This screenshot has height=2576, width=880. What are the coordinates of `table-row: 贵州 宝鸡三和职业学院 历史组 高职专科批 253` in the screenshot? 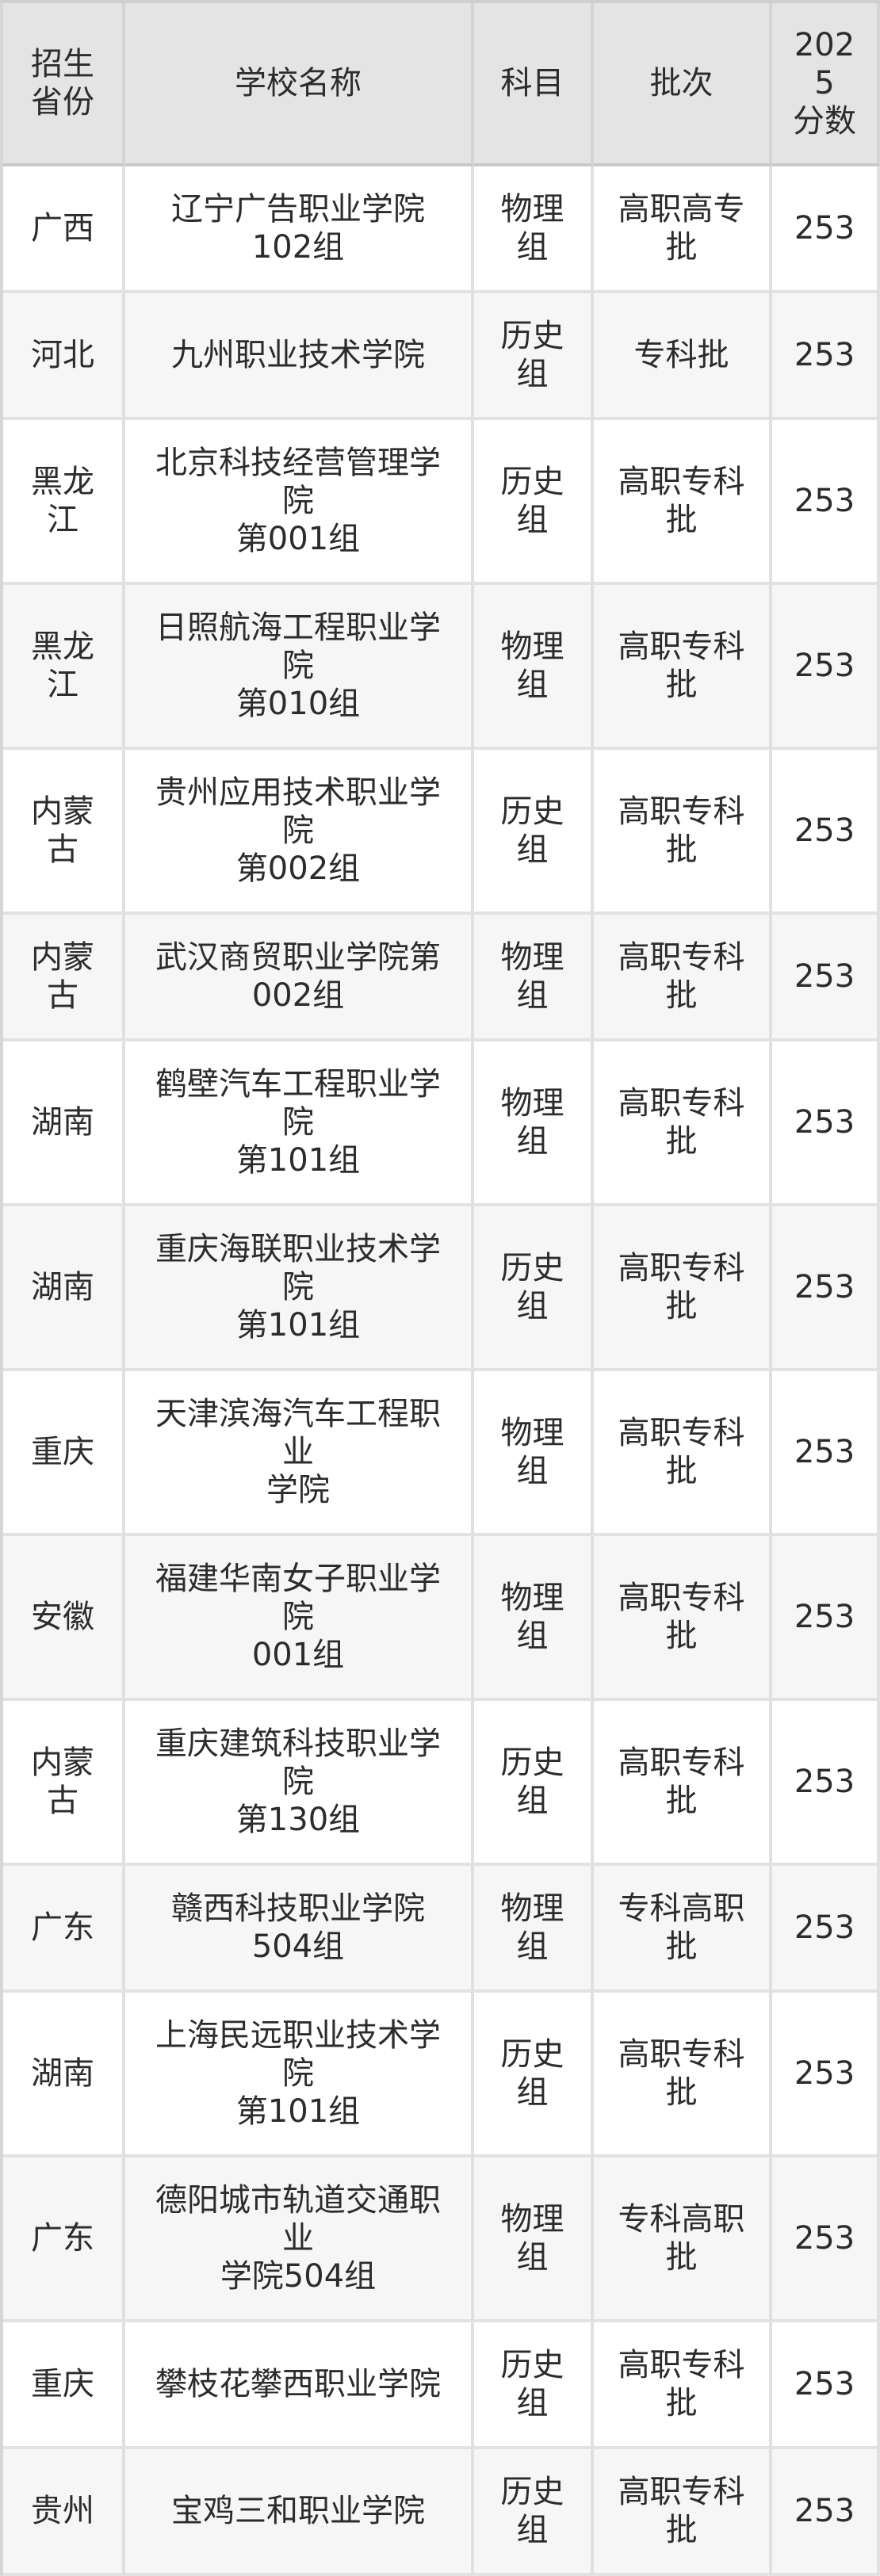 It's located at (442, 2512).